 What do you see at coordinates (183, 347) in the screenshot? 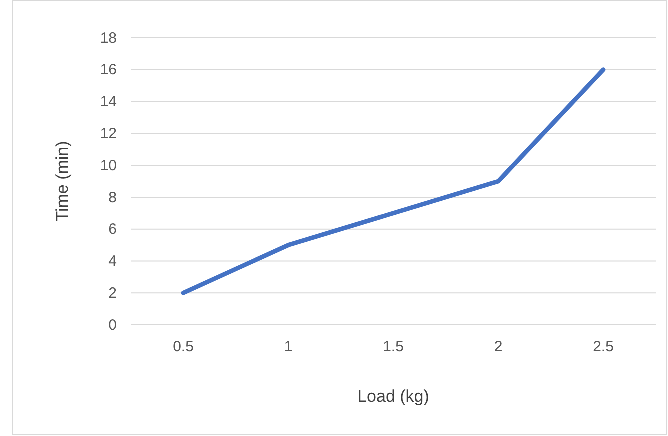
I see `x-tick-label: 0.5` at bounding box center [183, 347].